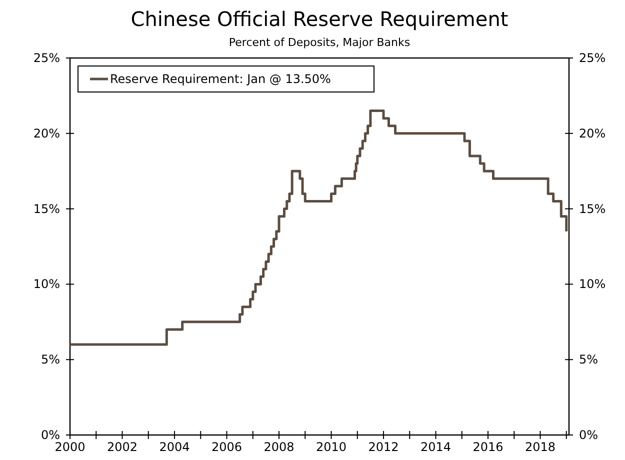 This screenshot has height=460, width=625. I want to click on legend-label: Reserve Requirement: Jan @ 13.50%, so click(220, 79).